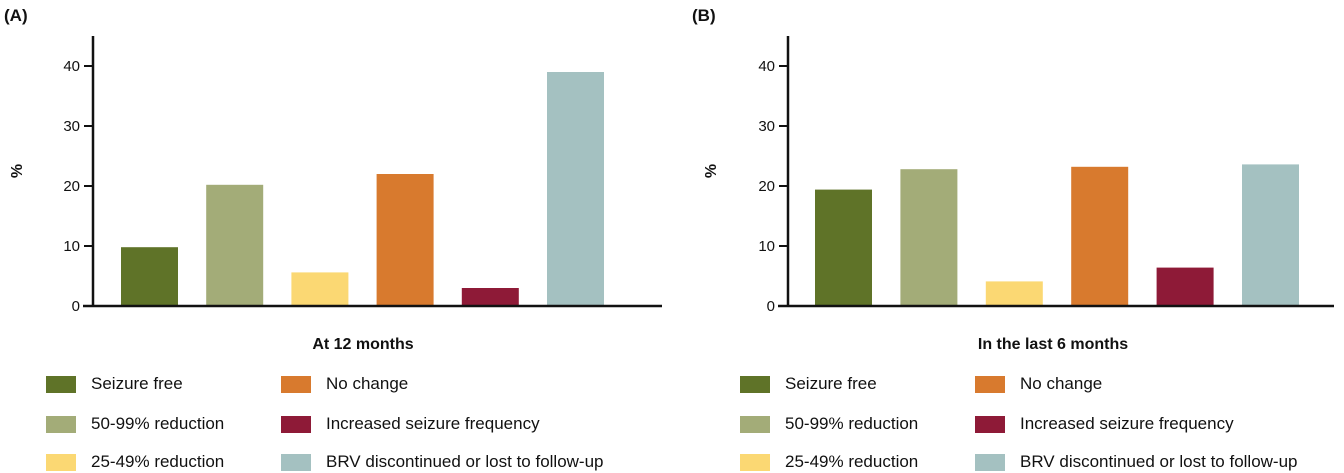  What do you see at coordinates (16, 15) in the screenshot?
I see `panel-label: (A)` at bounding box center [16, 15].